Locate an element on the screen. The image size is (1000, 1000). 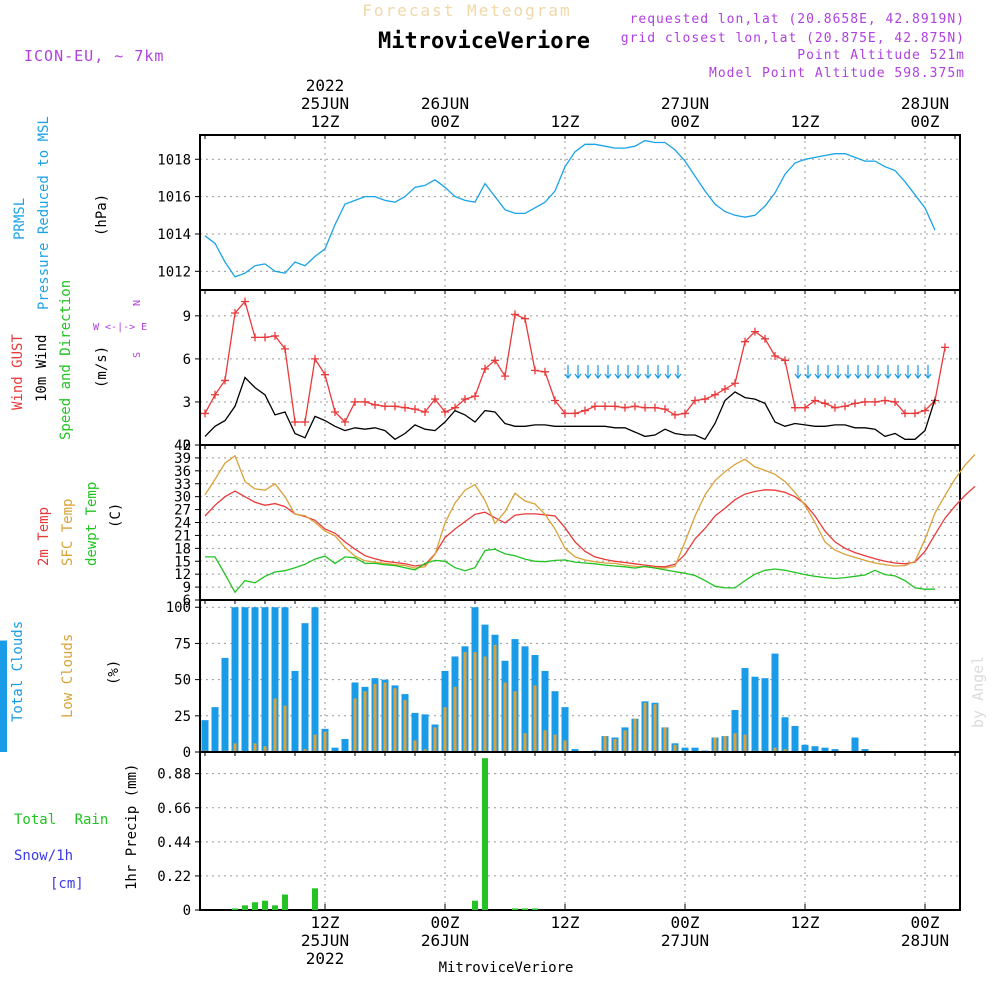
ytick-label: 1014 is located at coordinates (174, 235).